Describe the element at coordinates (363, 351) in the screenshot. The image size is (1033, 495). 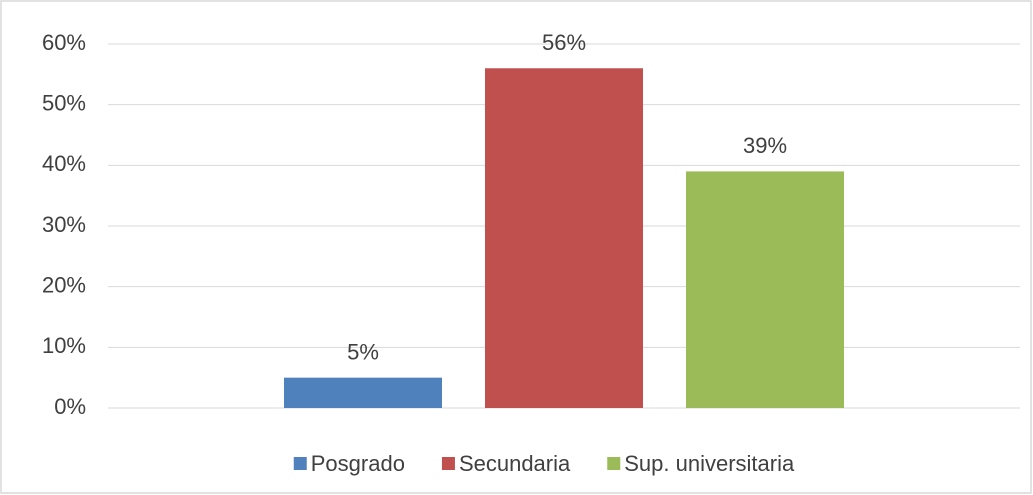
I see `data-label: 5%` at that location.